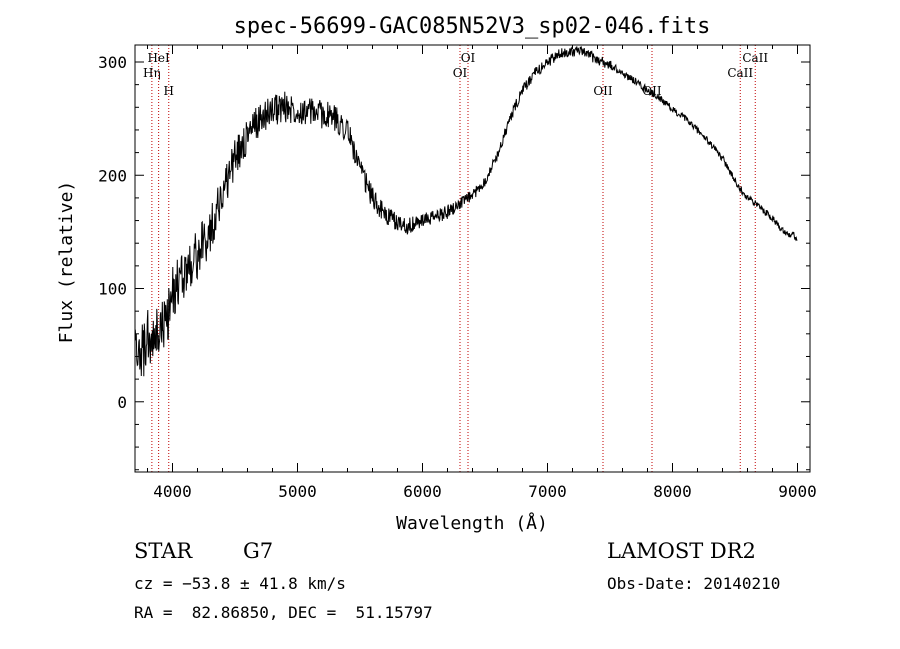 The width and height of the screenshot is (900, 649). I want to click on x-axis-label: Wavelength (Å), so click(472, 523).